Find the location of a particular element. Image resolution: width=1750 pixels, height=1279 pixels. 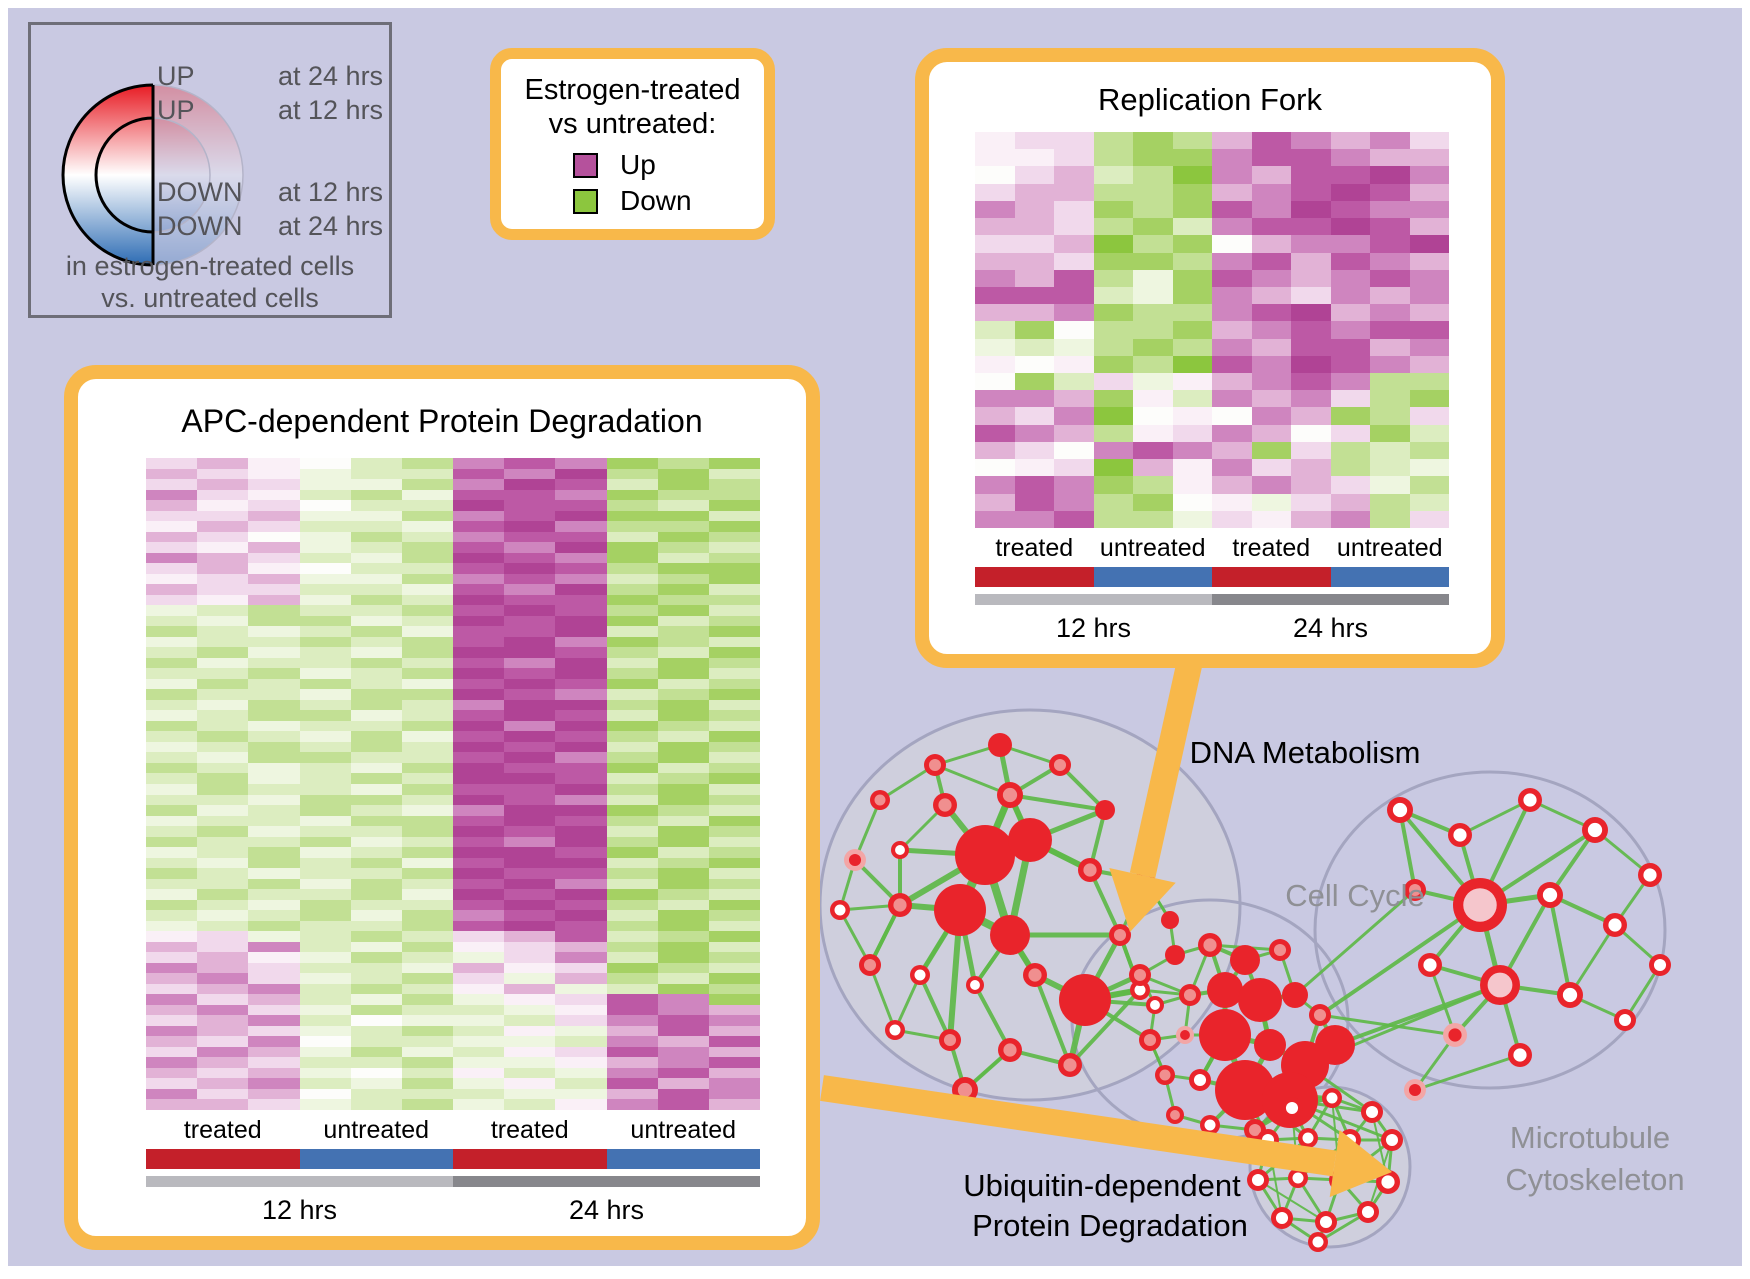

time-color-bar is located at coordinates (606, 1181).